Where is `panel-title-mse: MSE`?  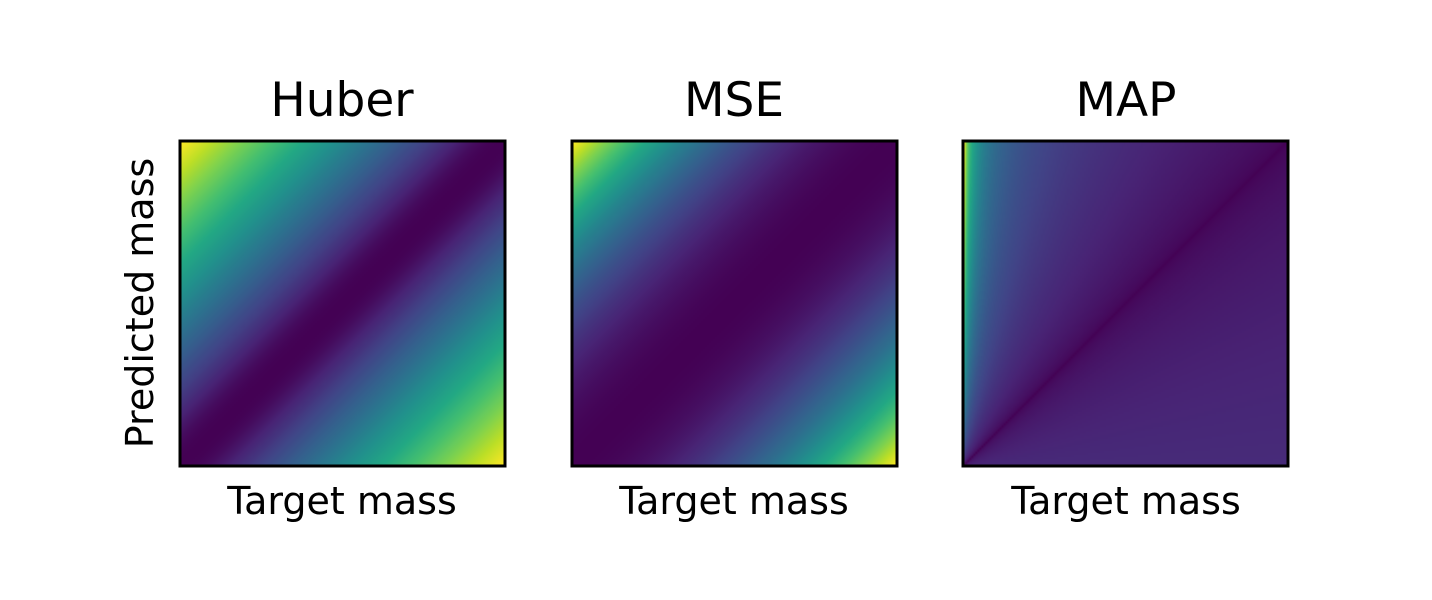
panel-title-mse: MSE is located at coordinates (734, 100).